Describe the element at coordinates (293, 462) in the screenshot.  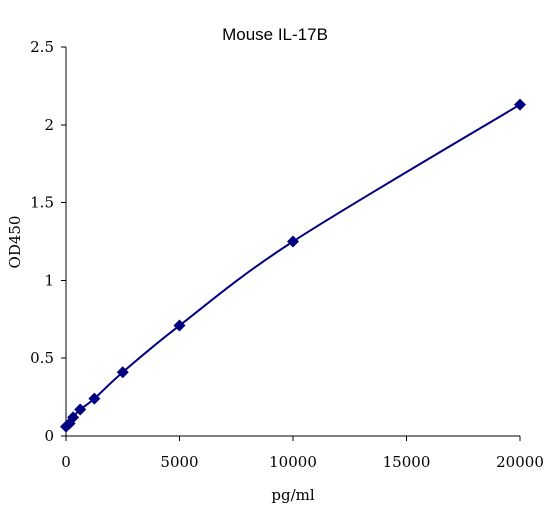
I see `x-tick-label: 10000` at that location.